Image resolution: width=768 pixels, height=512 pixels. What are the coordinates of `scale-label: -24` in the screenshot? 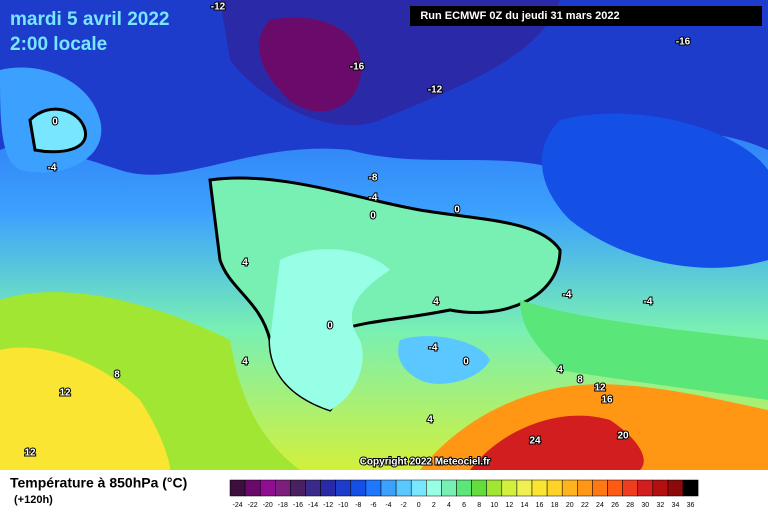 It's located at (237, 505).